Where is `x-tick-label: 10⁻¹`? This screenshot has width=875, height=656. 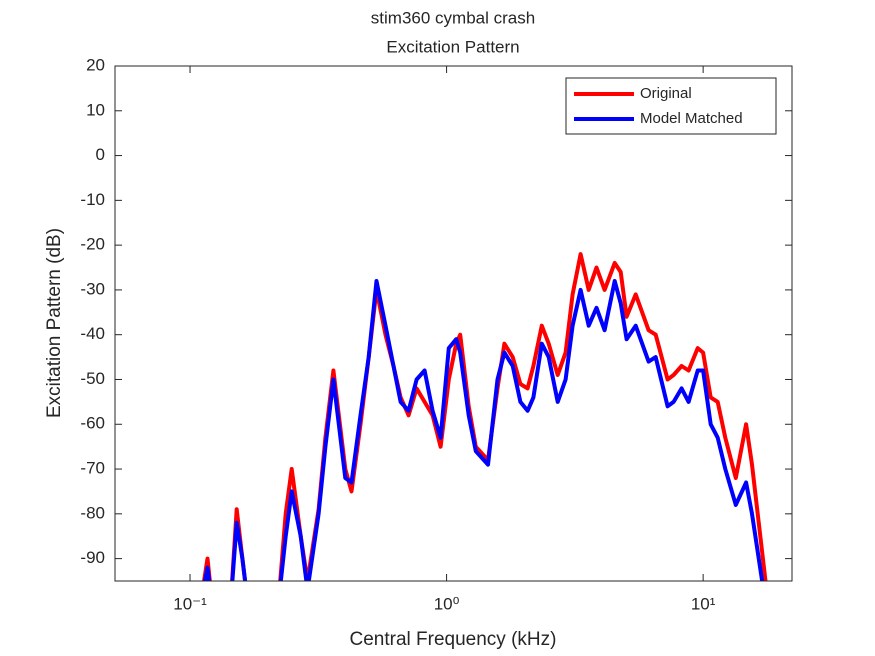
x-tick-label: 10⁻¹ is located at coordinates (190, 603).